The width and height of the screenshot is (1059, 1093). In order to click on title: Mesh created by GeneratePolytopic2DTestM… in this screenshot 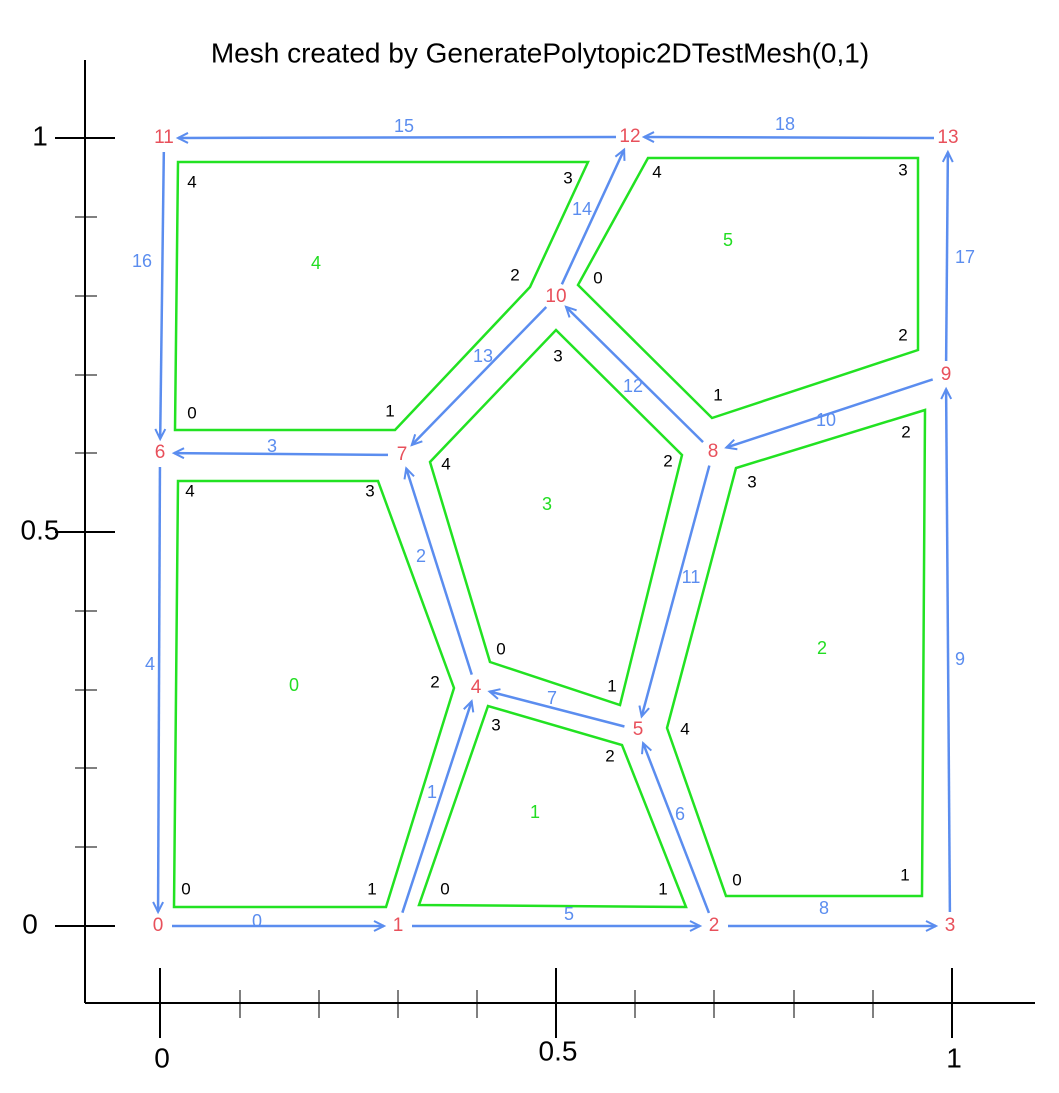, I will do `click(540, 52)`.